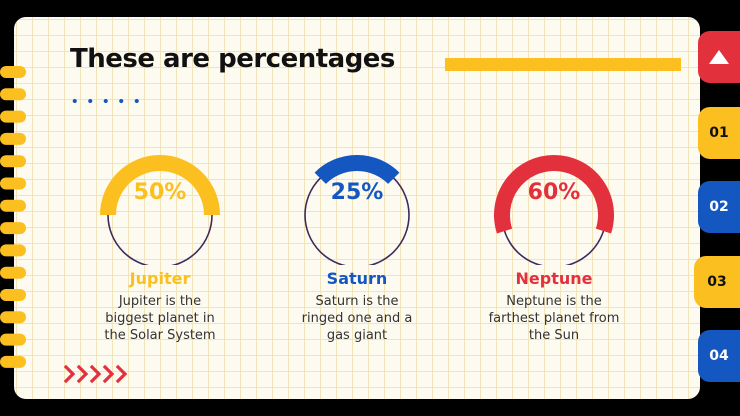 This screenshot has height=416, width=740. Describe the element at coordinates (719, 133) in the screenshot. I see `tab-01: 01` at that location.